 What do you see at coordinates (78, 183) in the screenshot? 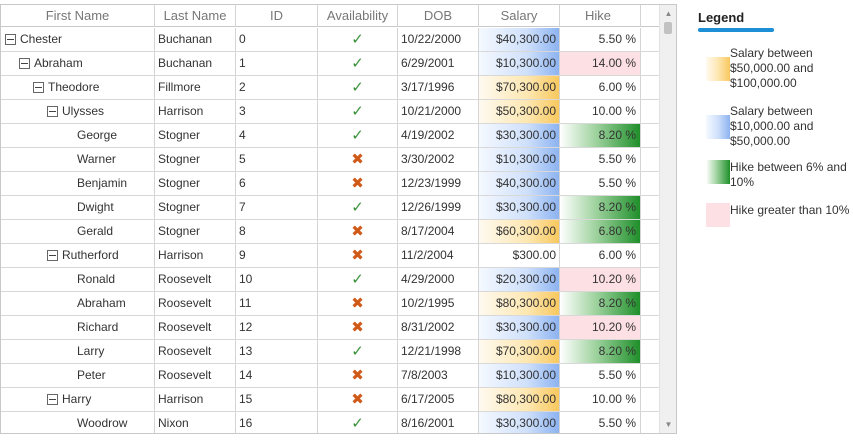
I see `cell-first-name: Benjamin` at bounding box center [78, 183].